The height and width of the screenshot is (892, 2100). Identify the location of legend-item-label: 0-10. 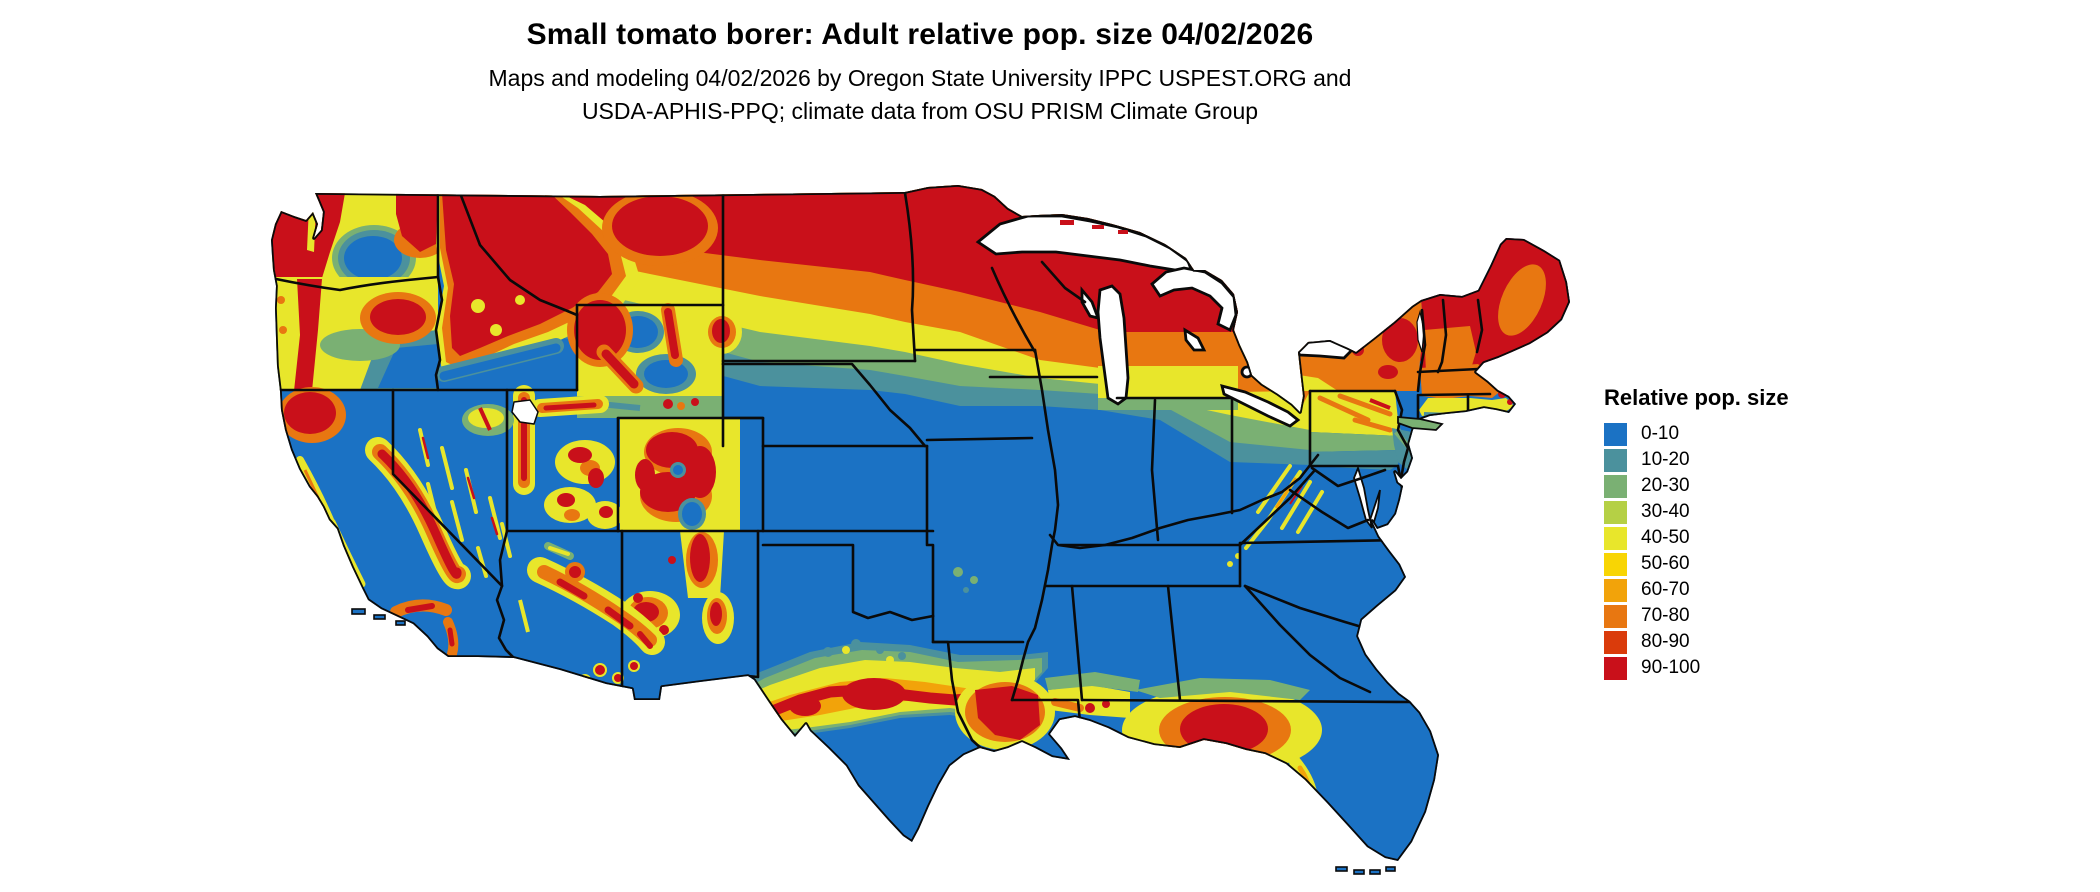
(1660, 433).